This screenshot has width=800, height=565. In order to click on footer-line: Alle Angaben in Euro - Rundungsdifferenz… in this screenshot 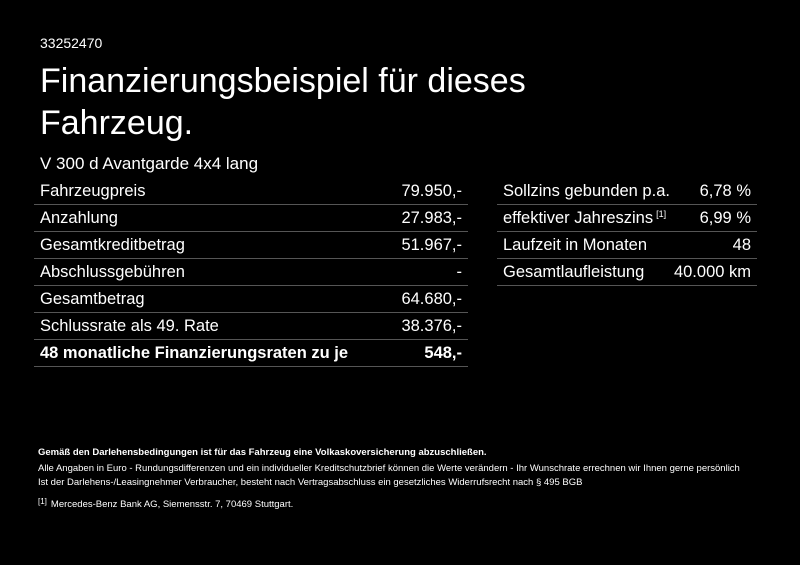, I will do `click(389, 468)`.